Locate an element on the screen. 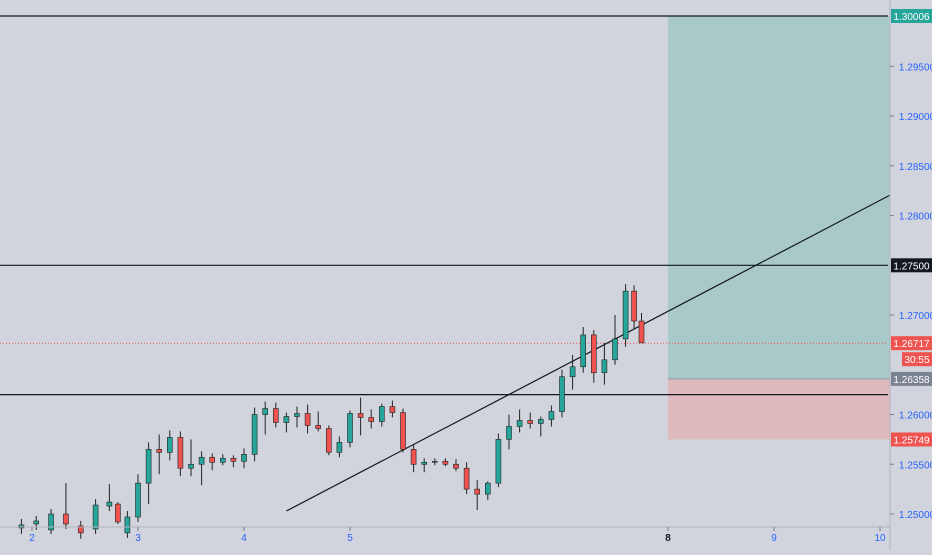  price-tick-label-8: 1.25000 is located at coordinates (915, 515).